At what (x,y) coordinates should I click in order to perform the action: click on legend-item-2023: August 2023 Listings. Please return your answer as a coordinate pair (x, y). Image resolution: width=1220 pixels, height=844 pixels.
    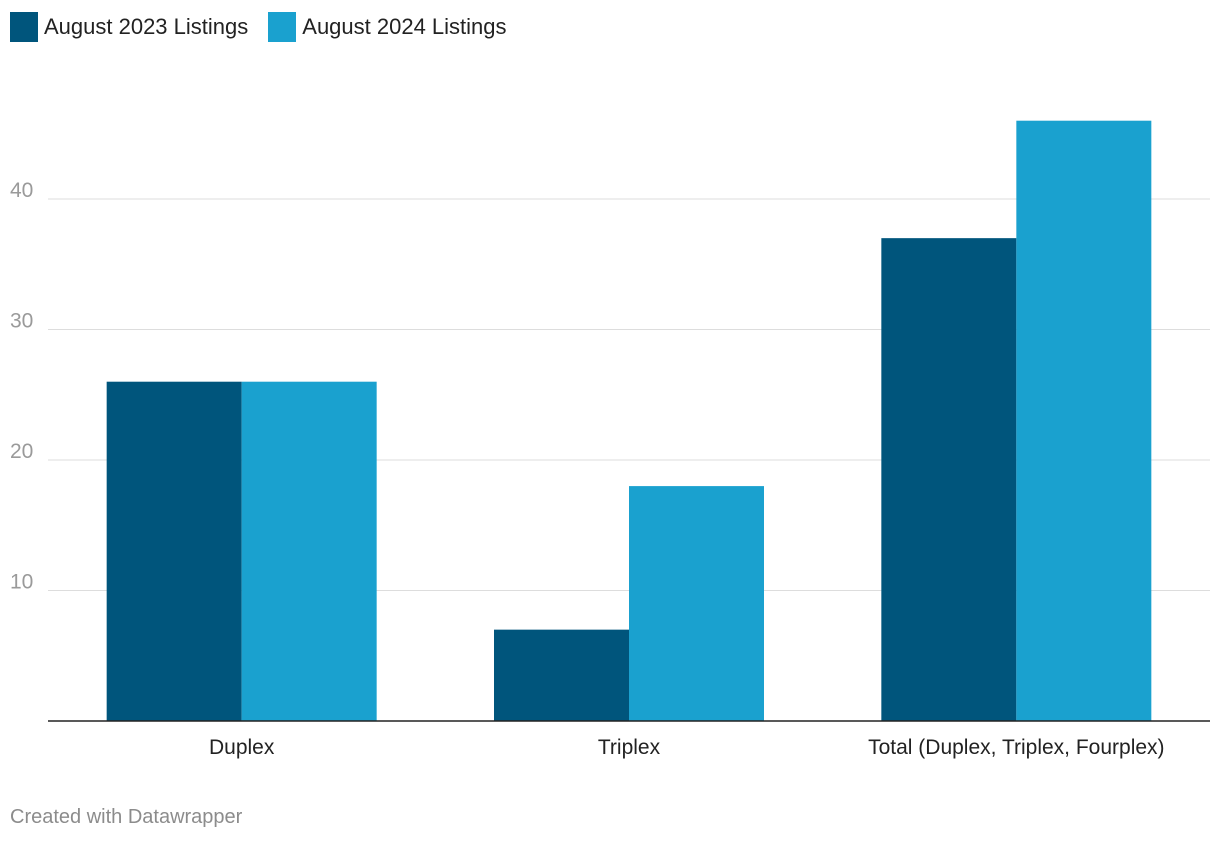
    Looking at the image, I should click on (129, 27).